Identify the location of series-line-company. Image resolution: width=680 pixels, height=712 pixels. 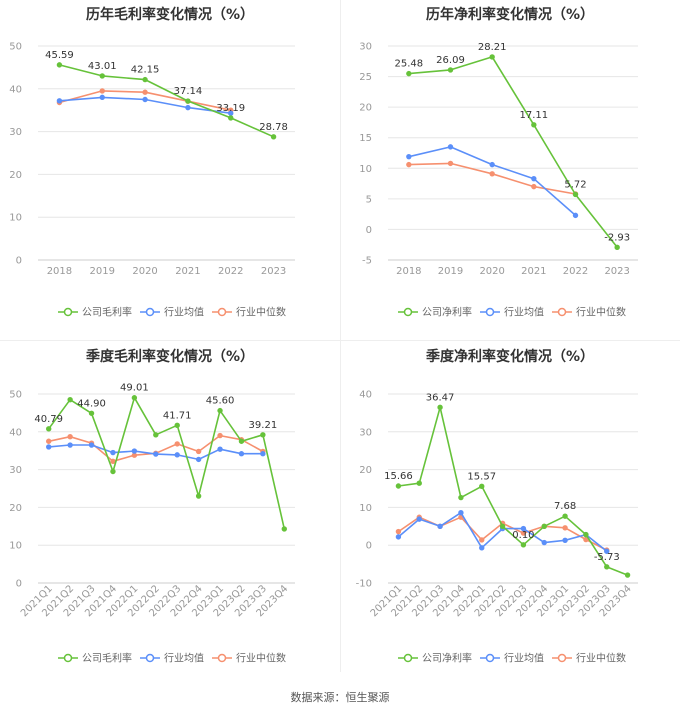
(167, 463).